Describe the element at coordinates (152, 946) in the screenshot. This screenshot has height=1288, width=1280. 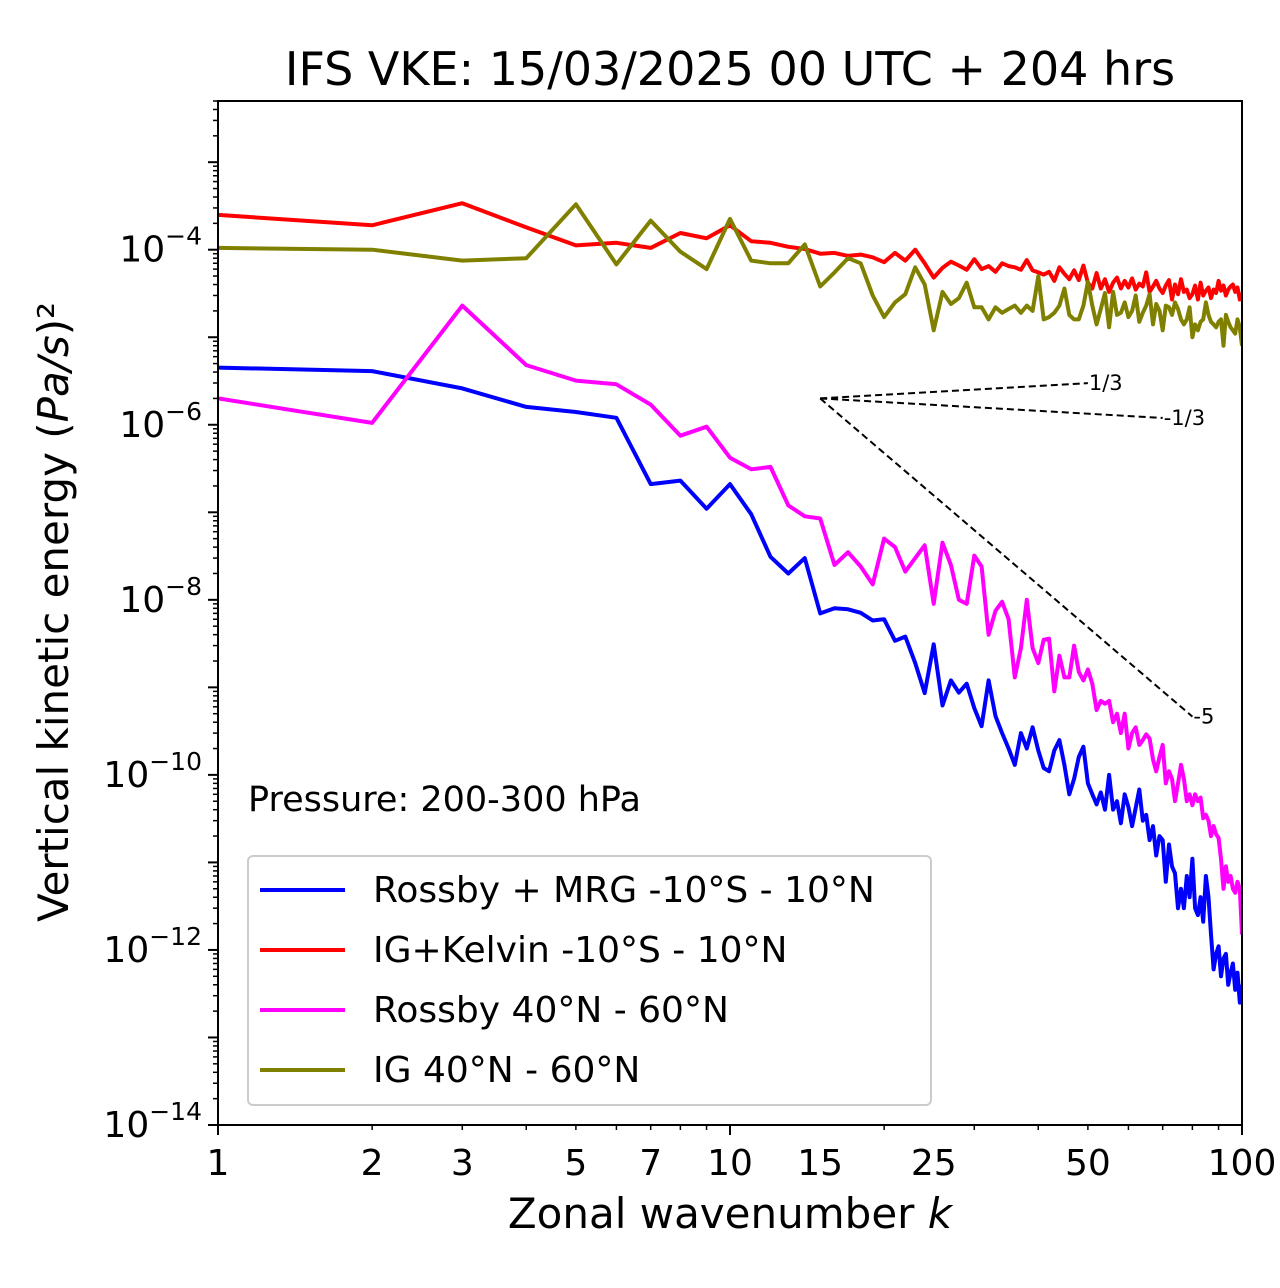
I see `y-tick-label: 10⁻¹²` at that location.